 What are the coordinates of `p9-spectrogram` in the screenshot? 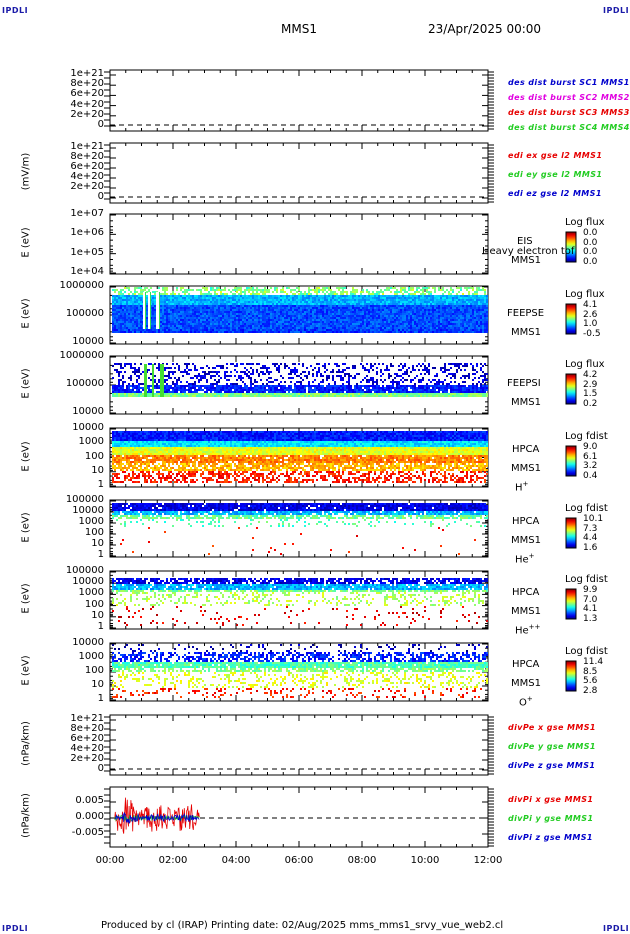 It's located at (300, 671).